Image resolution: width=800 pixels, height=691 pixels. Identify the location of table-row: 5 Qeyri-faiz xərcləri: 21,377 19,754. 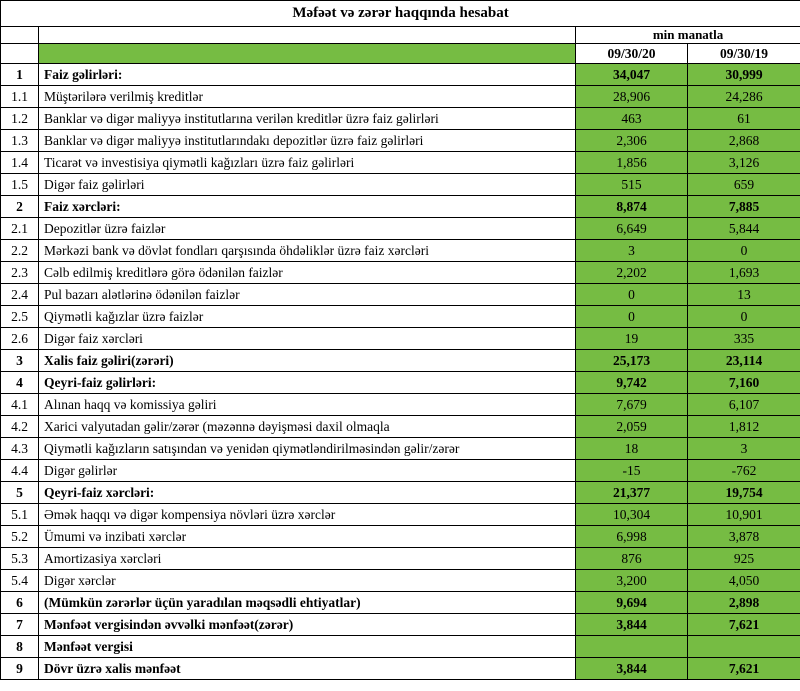
(400, 492).